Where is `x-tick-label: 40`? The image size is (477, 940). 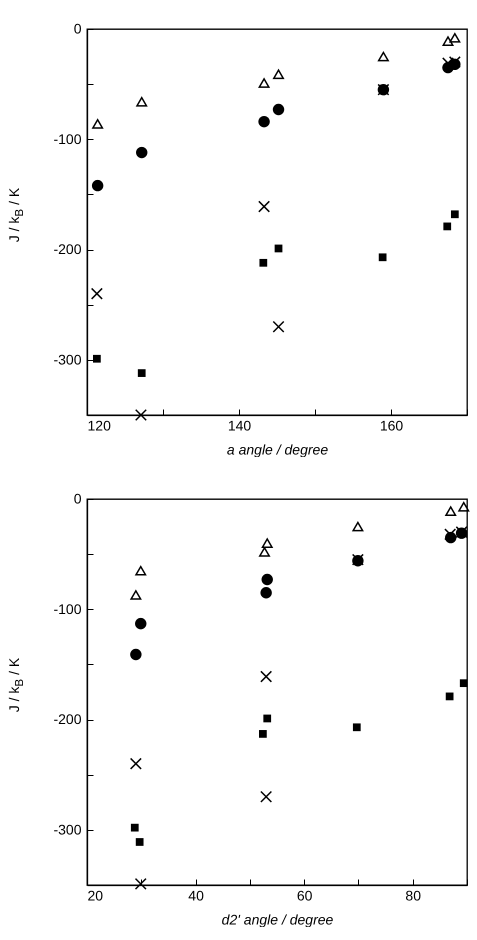
x-tick-label: 40 is located at coordinates (196, 896).